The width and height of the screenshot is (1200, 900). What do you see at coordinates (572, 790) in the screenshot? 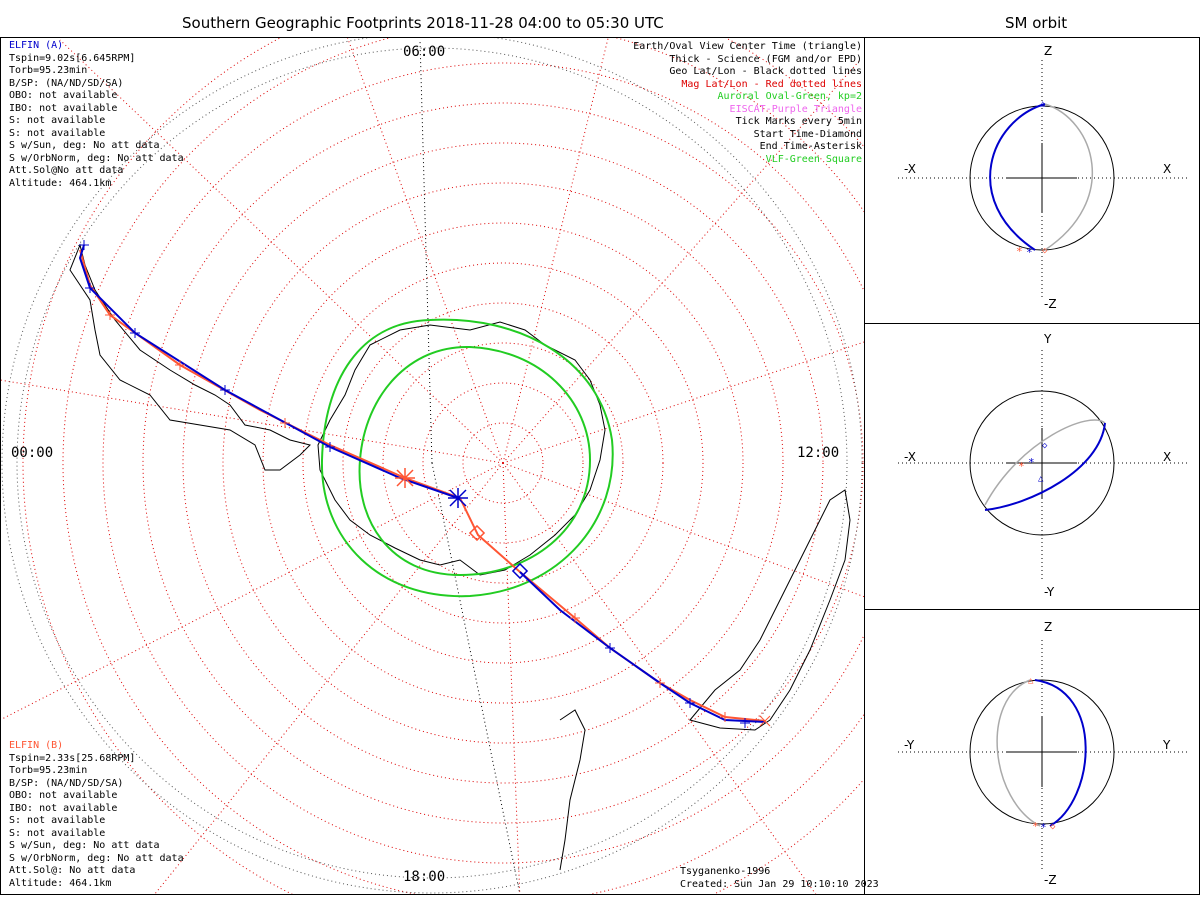
I see `africa-coastline` at bounding box center [572, 790].